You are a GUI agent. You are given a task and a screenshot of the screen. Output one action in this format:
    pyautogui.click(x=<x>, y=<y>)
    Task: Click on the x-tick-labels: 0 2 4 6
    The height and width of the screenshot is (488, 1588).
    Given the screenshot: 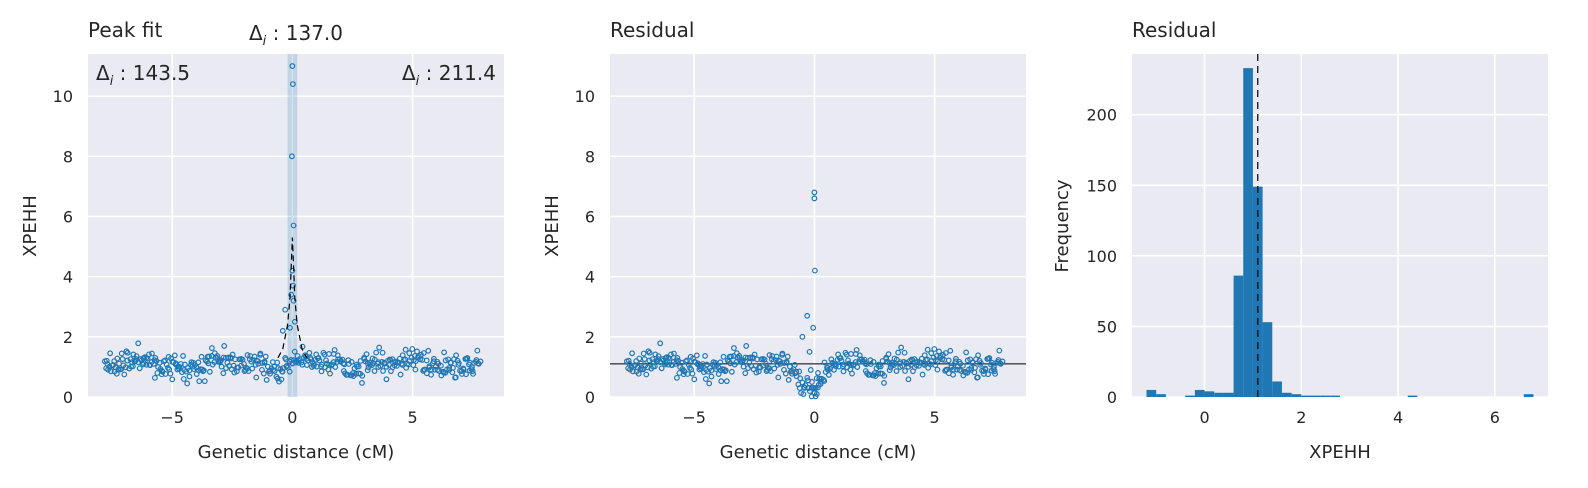 What is the action you would take?
    pyautogui.click(x=1349, y=417)
    